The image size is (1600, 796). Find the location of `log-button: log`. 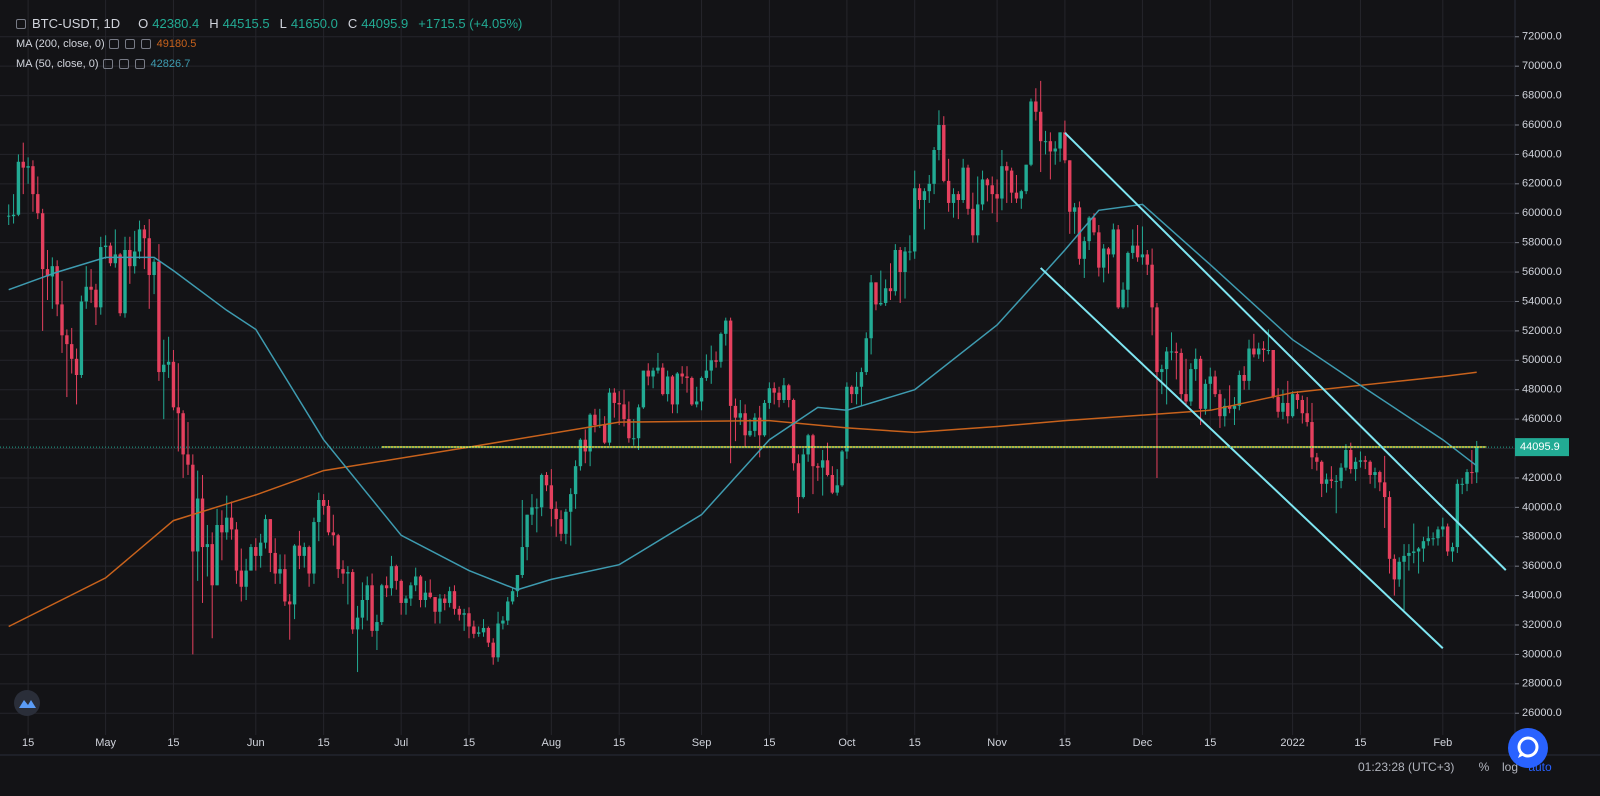

log-button: log is located at coordinates (1510, 767).